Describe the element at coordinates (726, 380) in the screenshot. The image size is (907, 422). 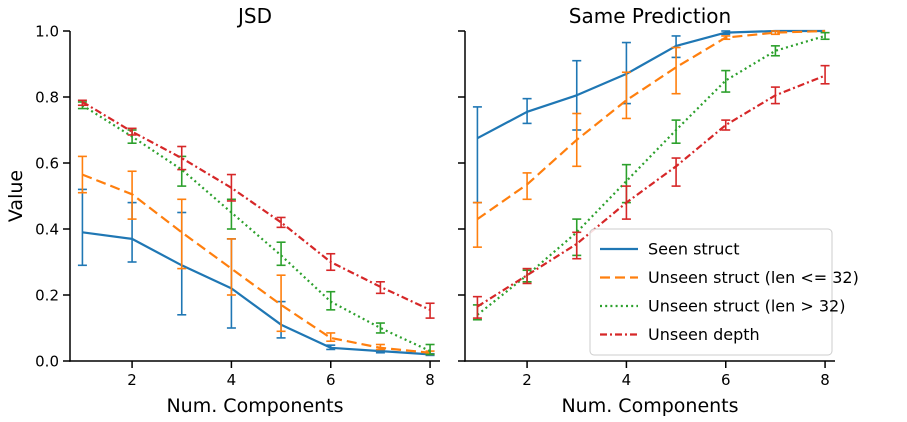
I see `same-prediction-x-tick-label: 6` at that location.